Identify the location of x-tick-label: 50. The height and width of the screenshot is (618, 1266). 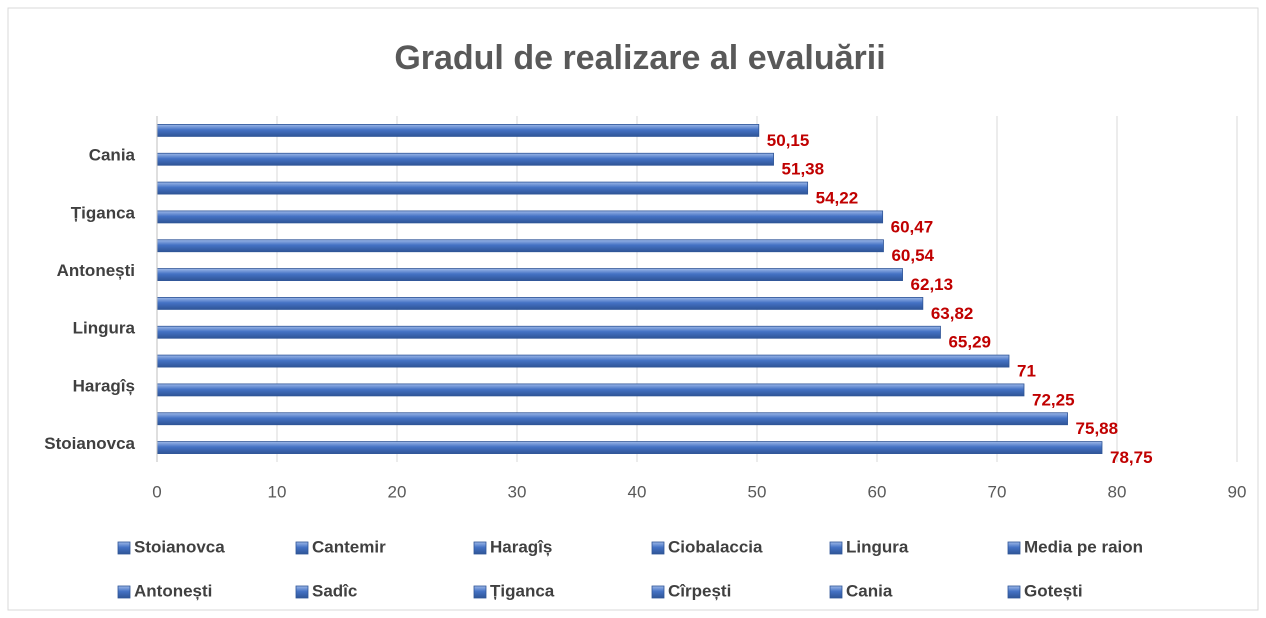
(757, 491).